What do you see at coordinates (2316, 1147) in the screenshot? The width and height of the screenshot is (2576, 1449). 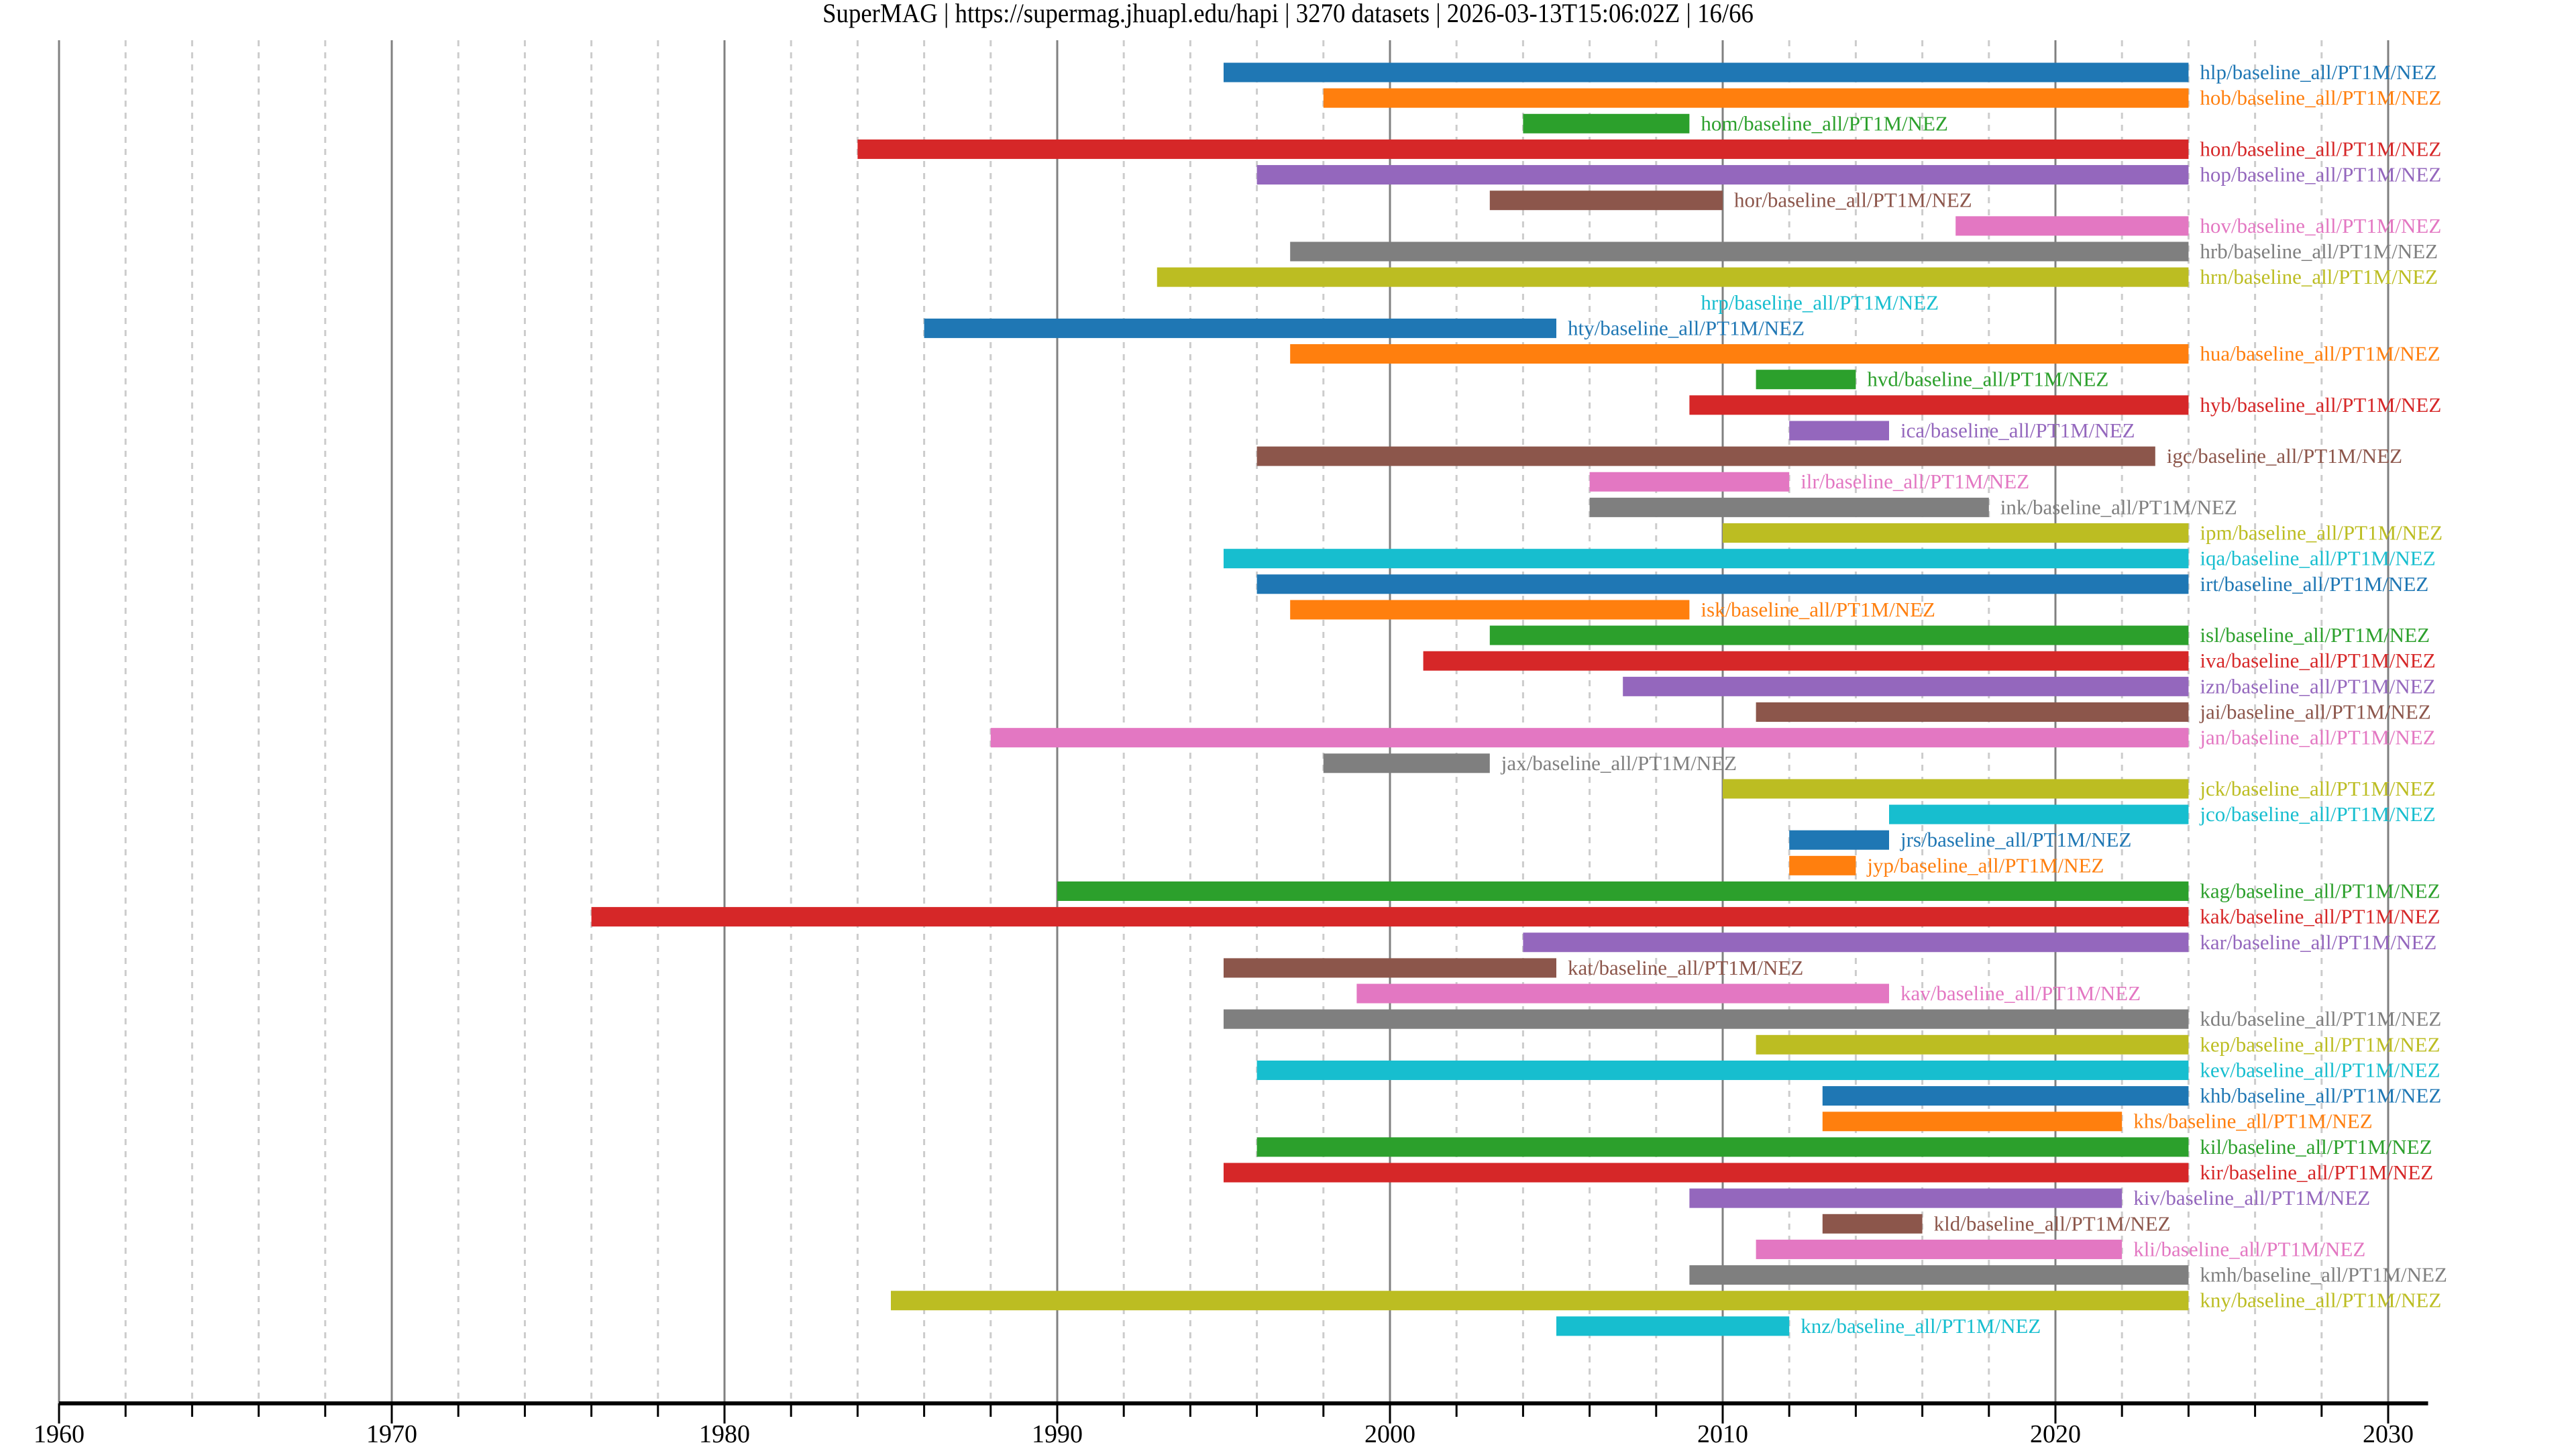 I see `dataset-label: kil/baseline_all/PT1M/NEZ` at bounding box center [2316, 1147].